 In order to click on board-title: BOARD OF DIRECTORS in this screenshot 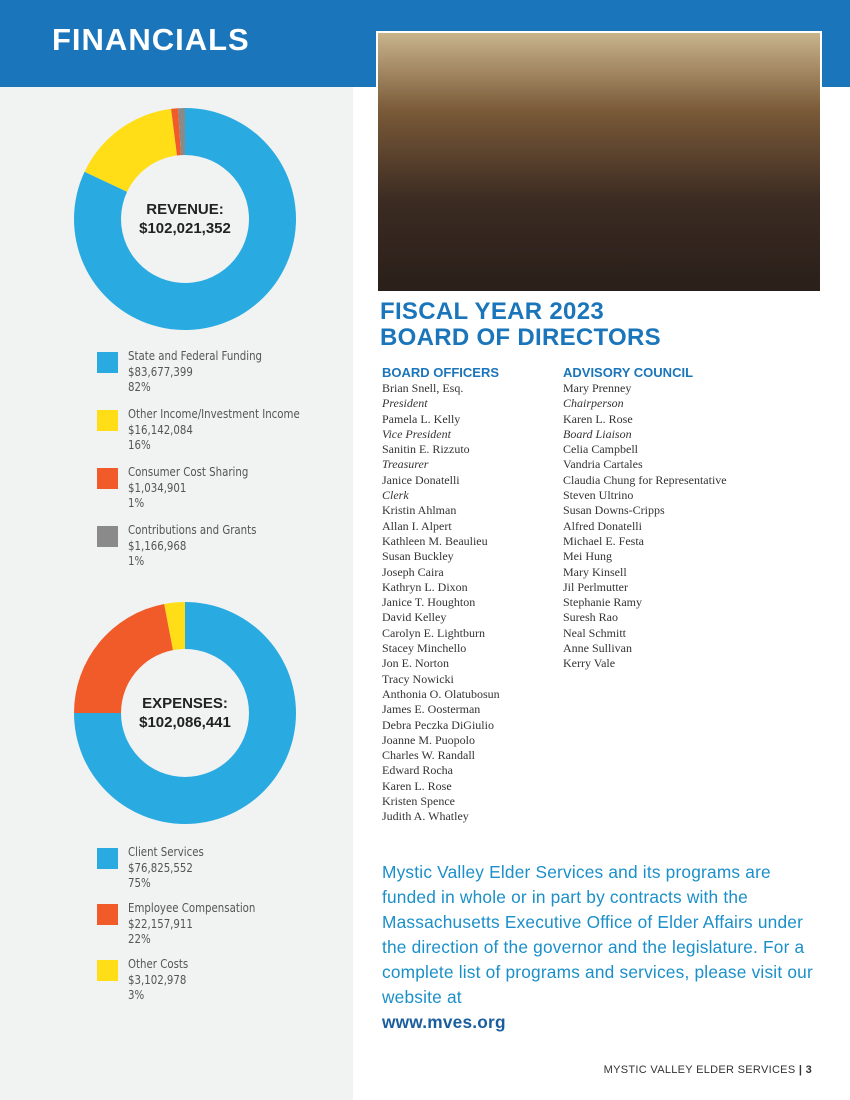, I will do `click(520, 337)`.